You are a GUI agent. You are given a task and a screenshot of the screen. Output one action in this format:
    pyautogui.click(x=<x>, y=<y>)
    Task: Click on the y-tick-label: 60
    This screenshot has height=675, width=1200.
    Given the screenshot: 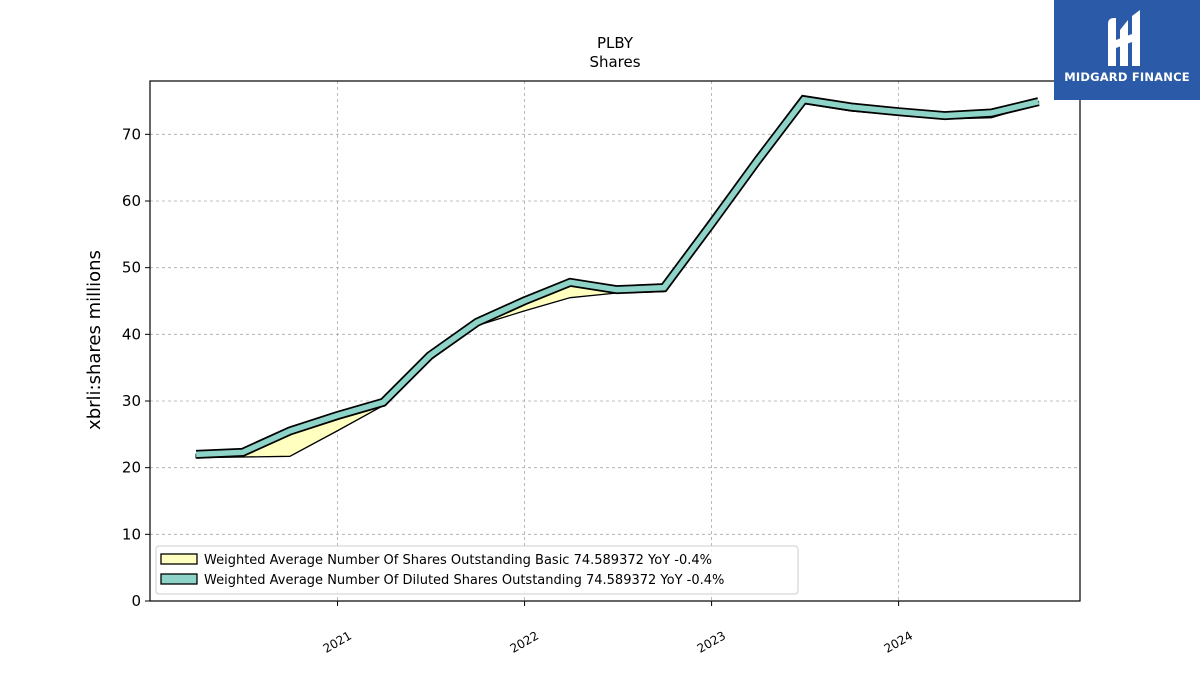 What is the action you would take?
    pyautogui.click(x=131, y=201)
    